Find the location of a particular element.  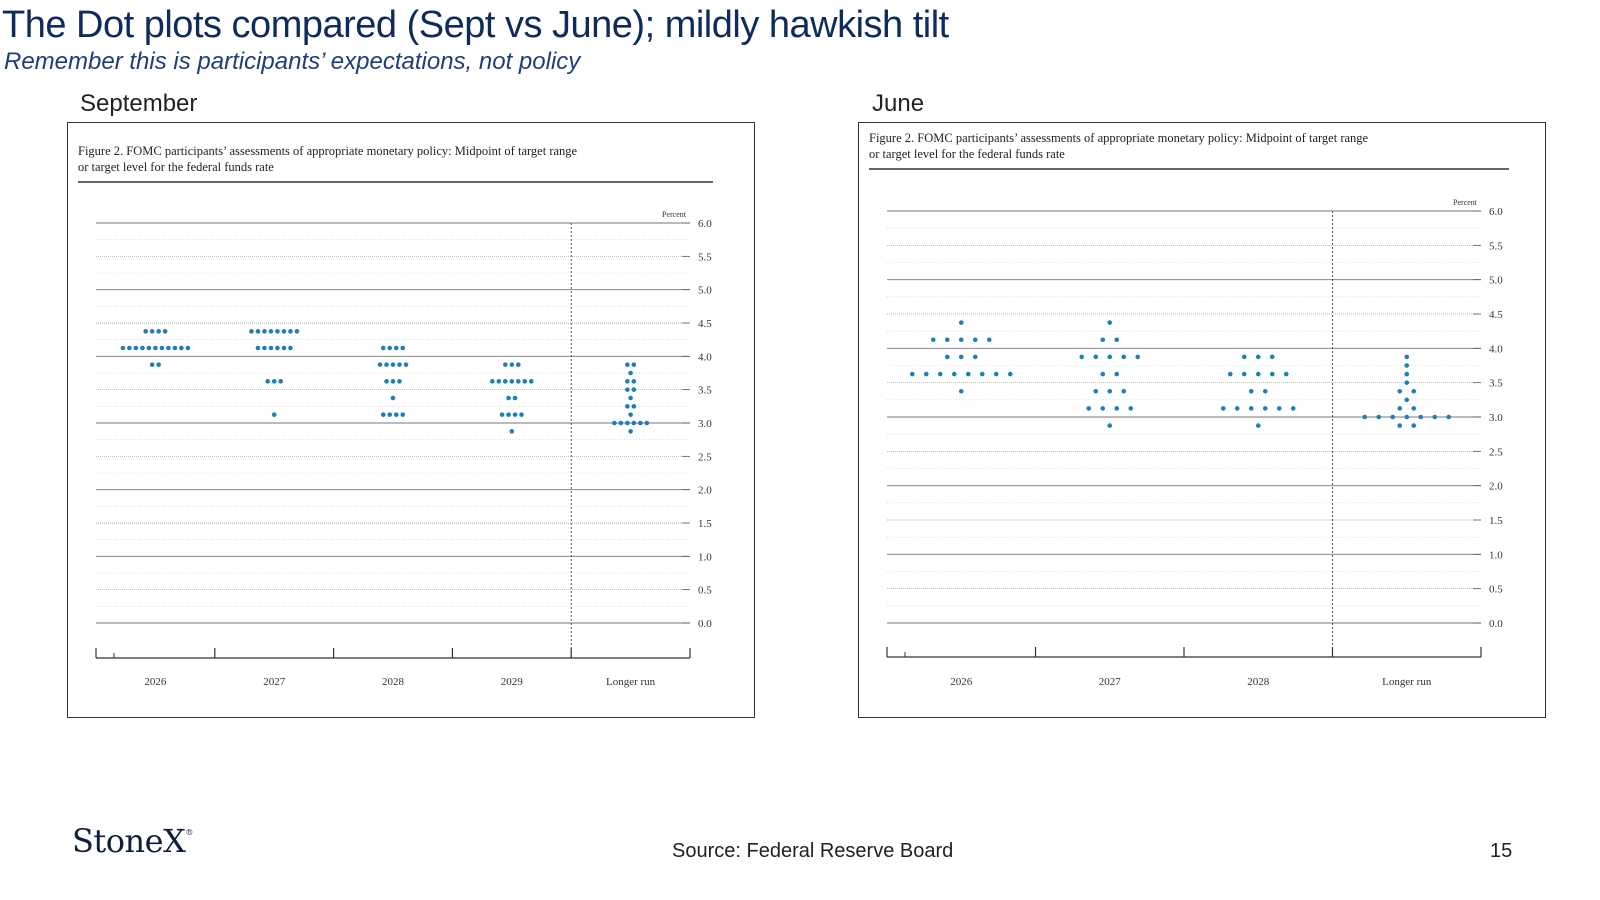

y-tick-label: 0.0 is located at coordinates (1496, 624).